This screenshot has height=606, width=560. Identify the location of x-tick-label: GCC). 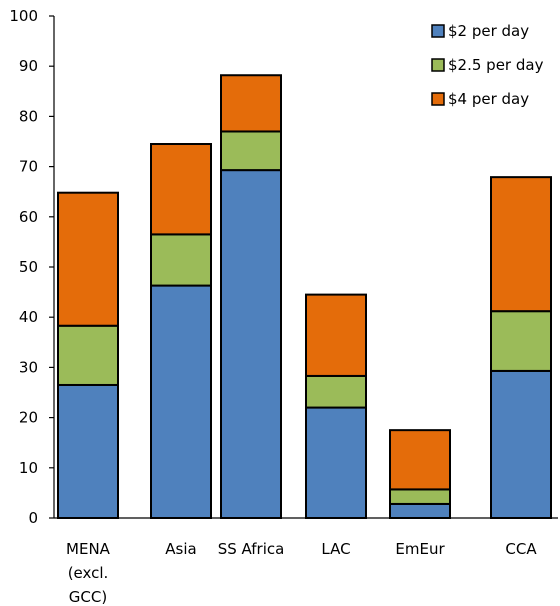
(88, 597).